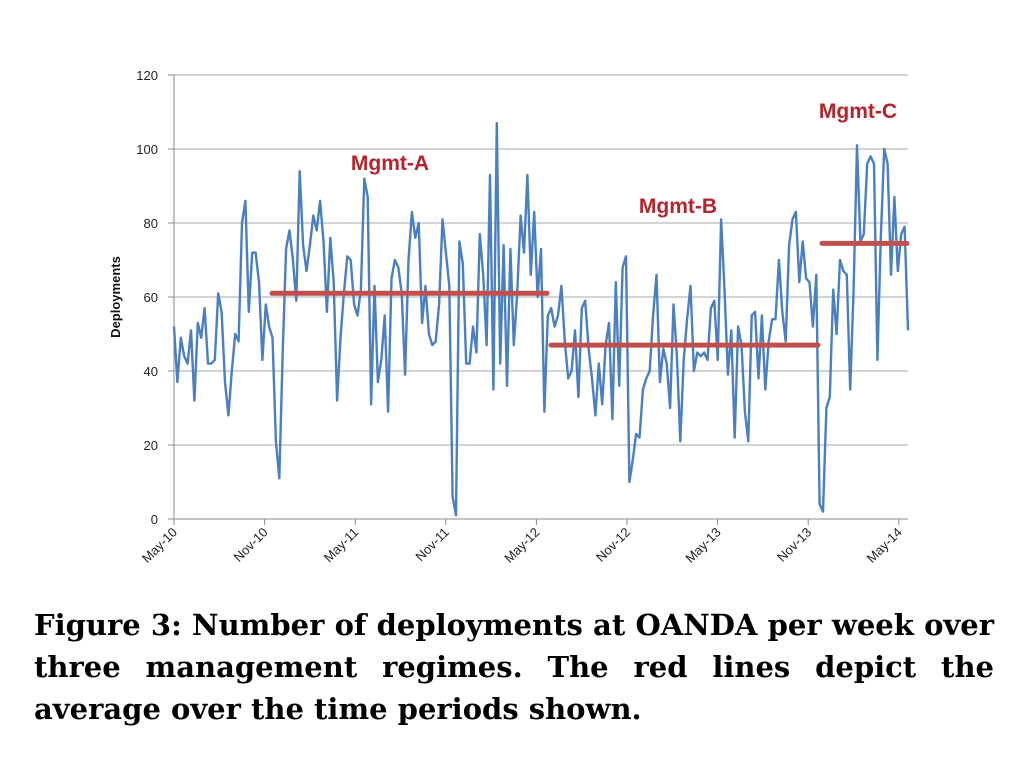 This screenshot has width=1028, height=768. I want to click on regime-label-mgmt-a: Mgmt-A, so click(390, 163).